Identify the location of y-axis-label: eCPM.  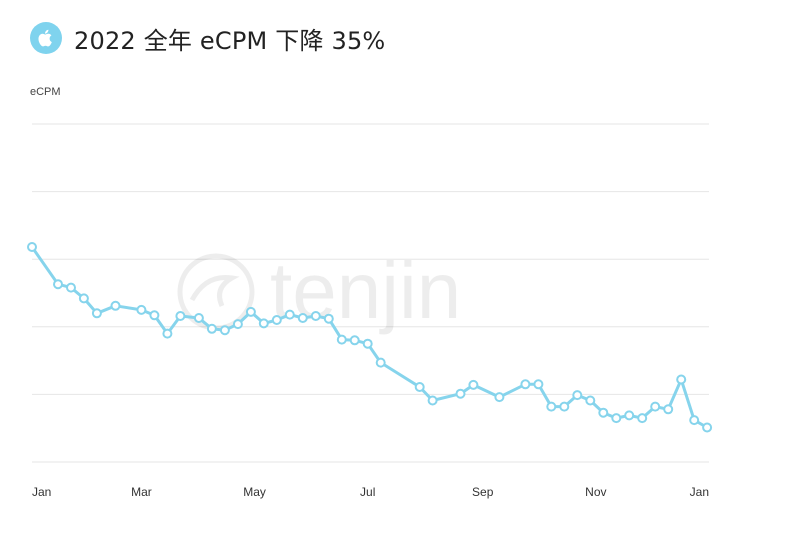
(45, 92).